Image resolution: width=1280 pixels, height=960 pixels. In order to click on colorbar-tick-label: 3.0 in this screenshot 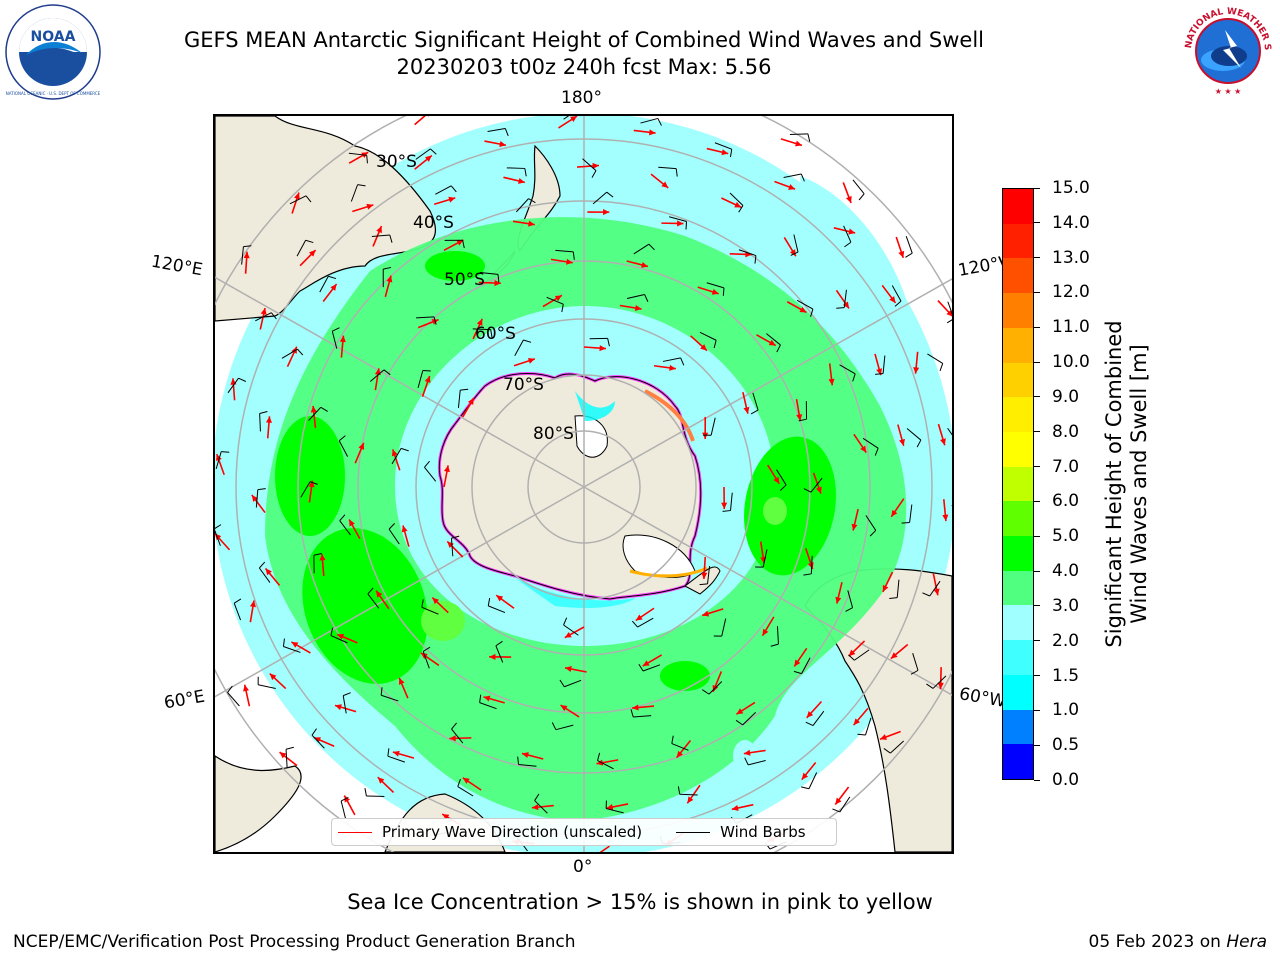, I will do `click(1056, 606)`.